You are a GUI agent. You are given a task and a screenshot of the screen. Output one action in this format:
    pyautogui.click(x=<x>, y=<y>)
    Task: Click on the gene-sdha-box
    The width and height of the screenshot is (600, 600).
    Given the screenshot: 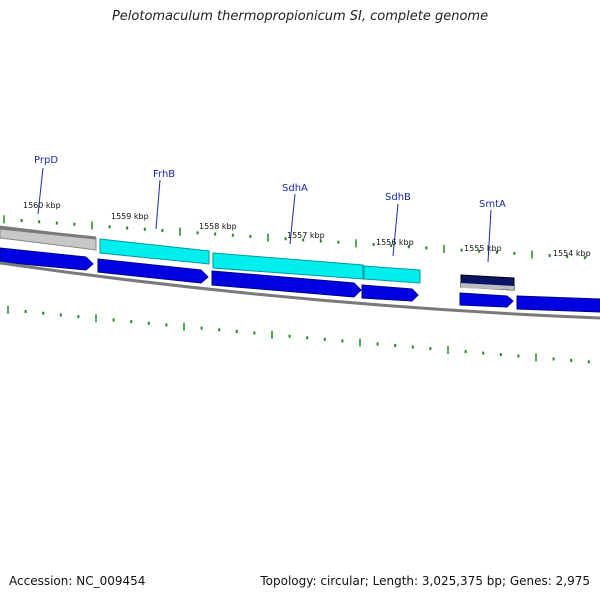 What is the action you would take?
    pyautogui.click(x=288, y=266)
    